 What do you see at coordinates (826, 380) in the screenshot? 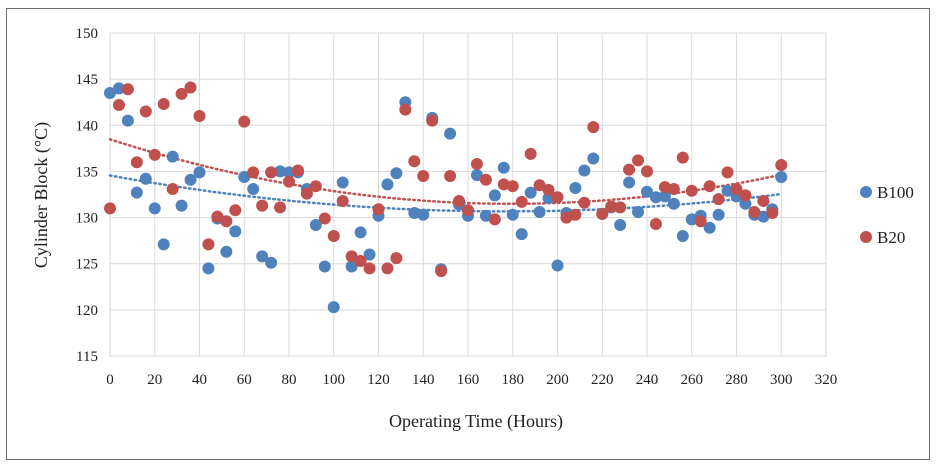
I see `x-tick-label: 320` at bounding box center [826, 380].